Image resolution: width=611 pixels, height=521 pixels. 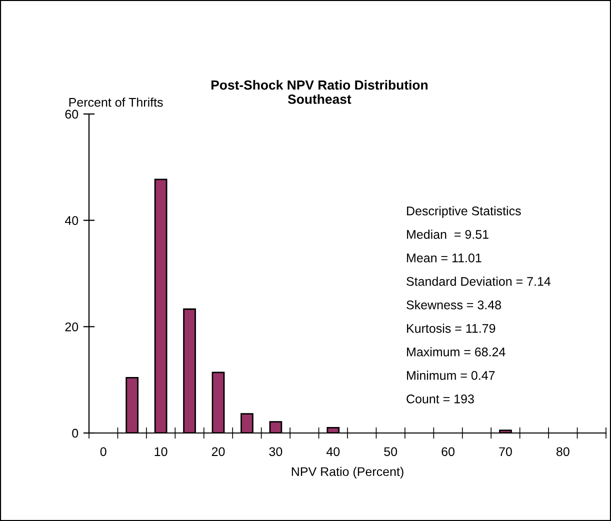 I want to click on y-tick-label: 20, so click(x=71, y=327).